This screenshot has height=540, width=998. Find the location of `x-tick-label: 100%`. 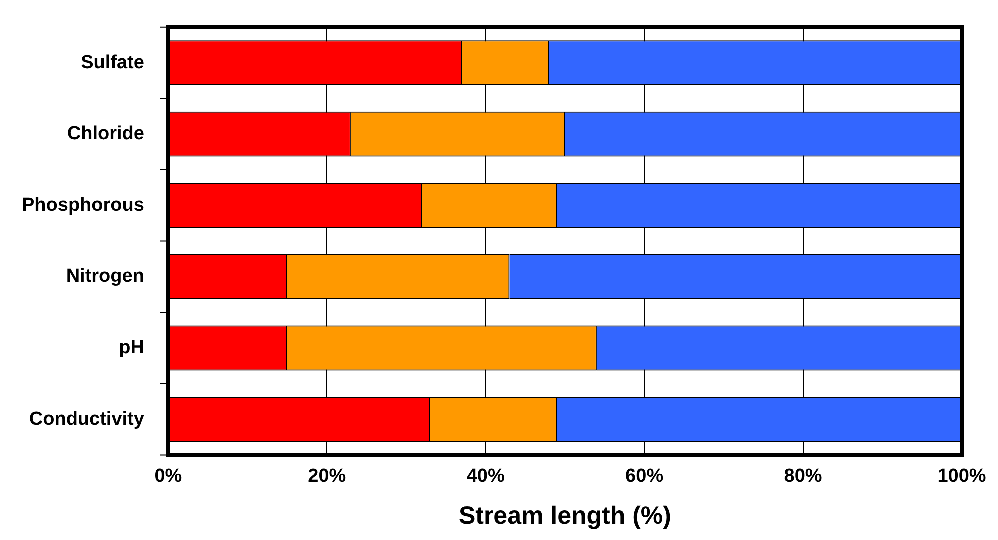

x-tick-label: 100% is located at coordinates (962, 476).